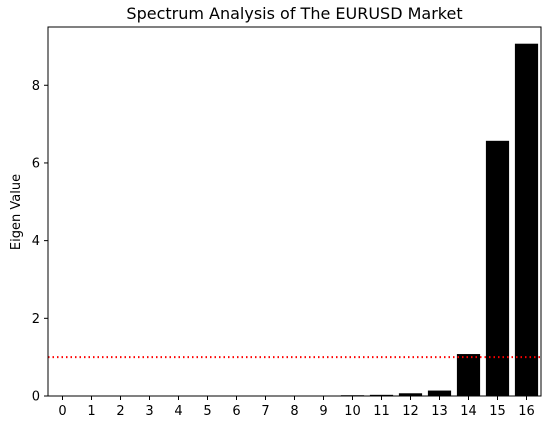  I want to click on x-tick-label: 12, so click(410, 411).